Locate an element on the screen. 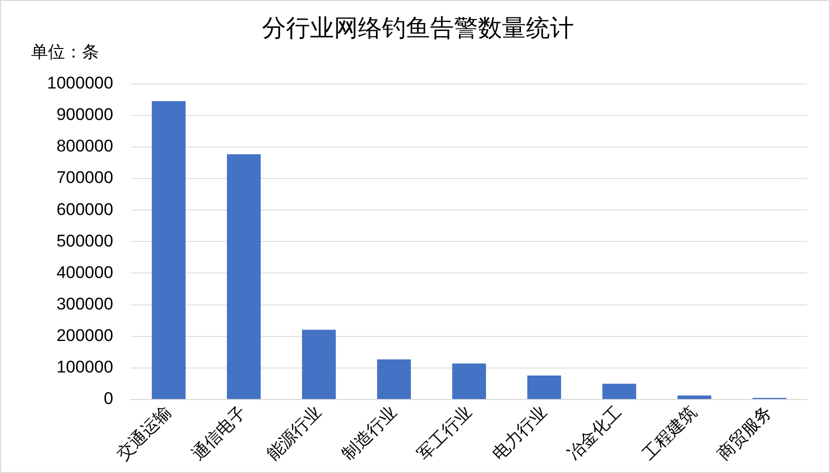  y-tick-label: 0 is located at coordinates (109, 398).